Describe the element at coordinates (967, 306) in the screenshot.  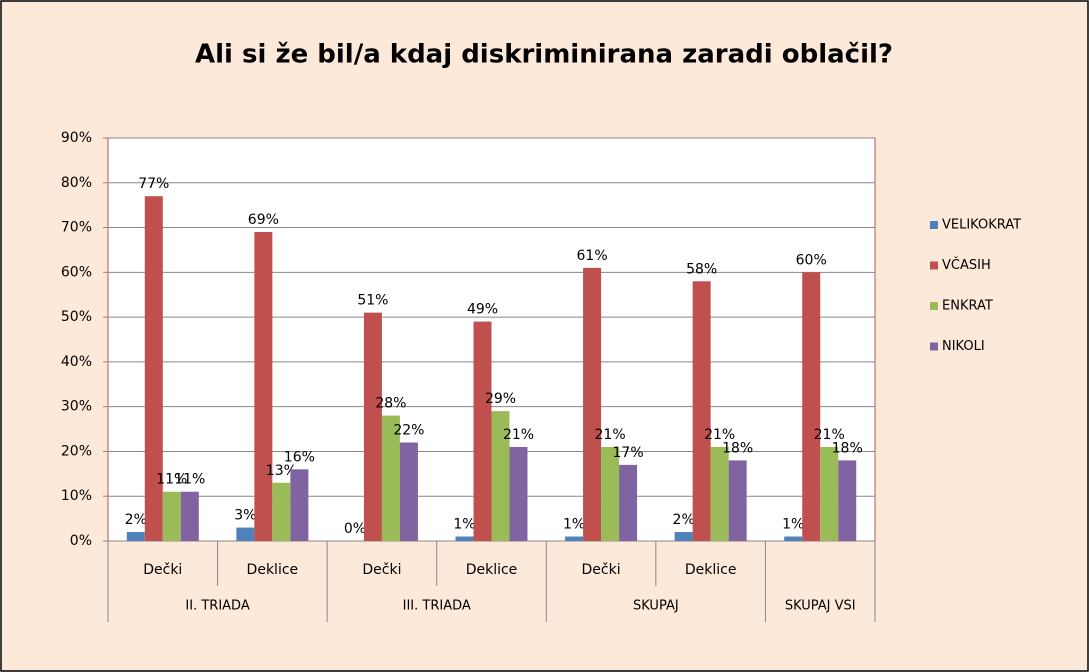
I see `legend-label: ENKRAT` at that location.